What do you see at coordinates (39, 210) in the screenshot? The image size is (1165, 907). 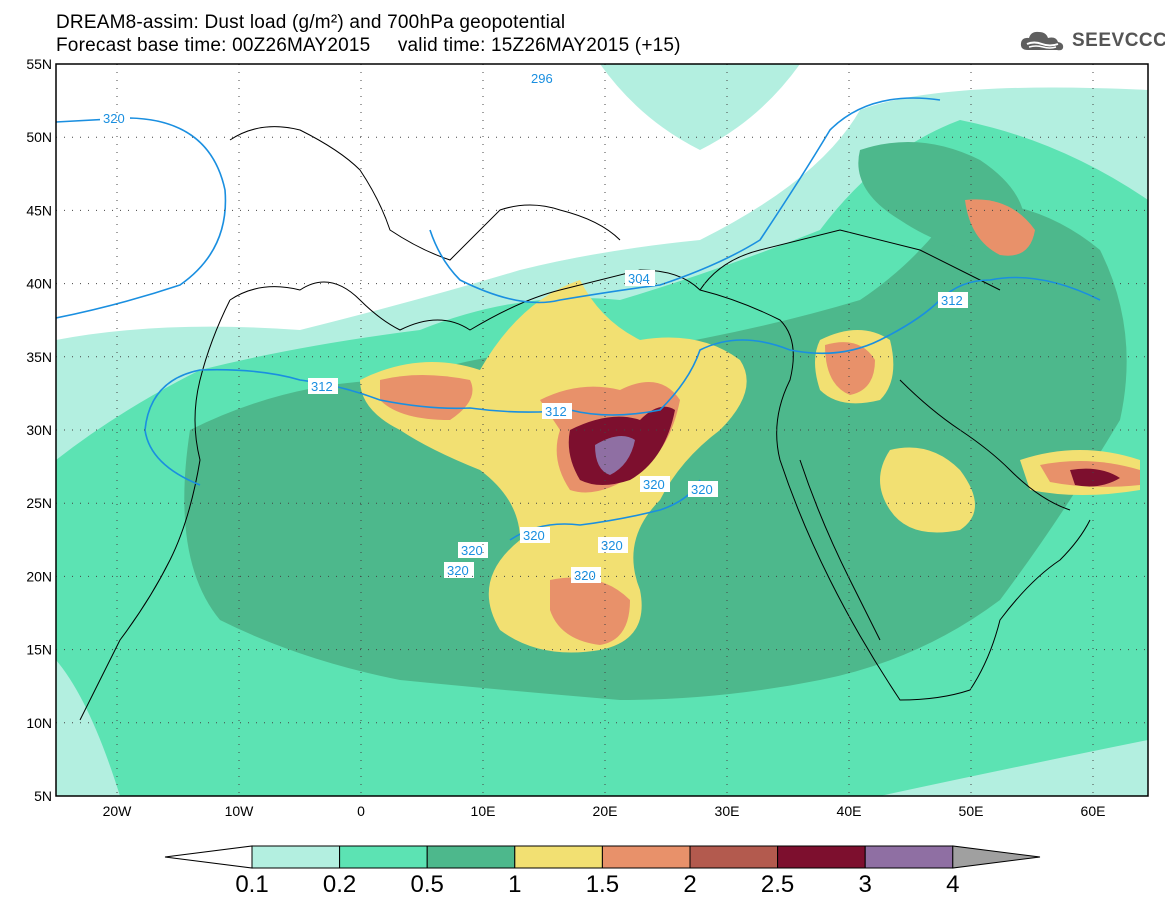 I see `lat-tick-label: 45N` at bounding box center [39, 210].